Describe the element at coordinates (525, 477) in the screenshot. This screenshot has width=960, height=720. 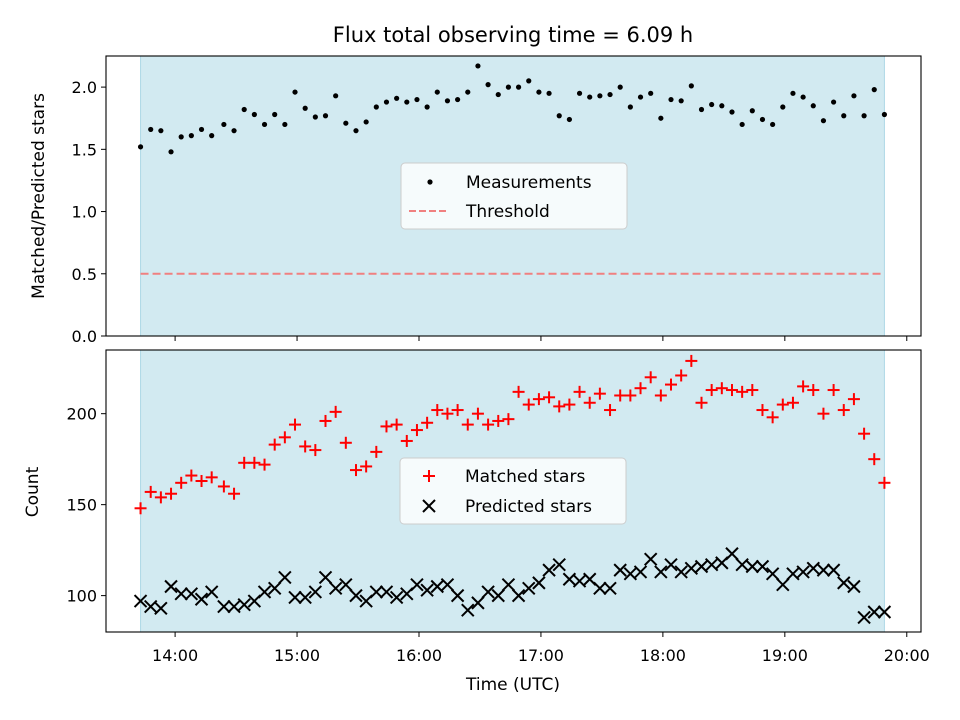
I see `legend-matched-label: Matched stars` at that location.